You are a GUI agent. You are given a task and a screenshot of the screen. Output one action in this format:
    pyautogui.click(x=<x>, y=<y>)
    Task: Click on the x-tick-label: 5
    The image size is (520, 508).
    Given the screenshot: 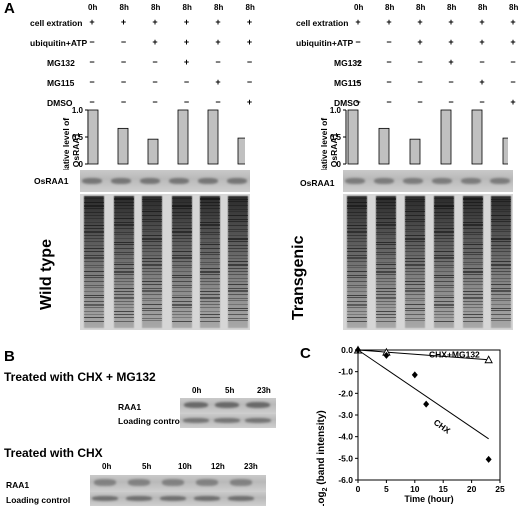 What is the action you would take?
    pyautogui.click(x=386, y=489)
    